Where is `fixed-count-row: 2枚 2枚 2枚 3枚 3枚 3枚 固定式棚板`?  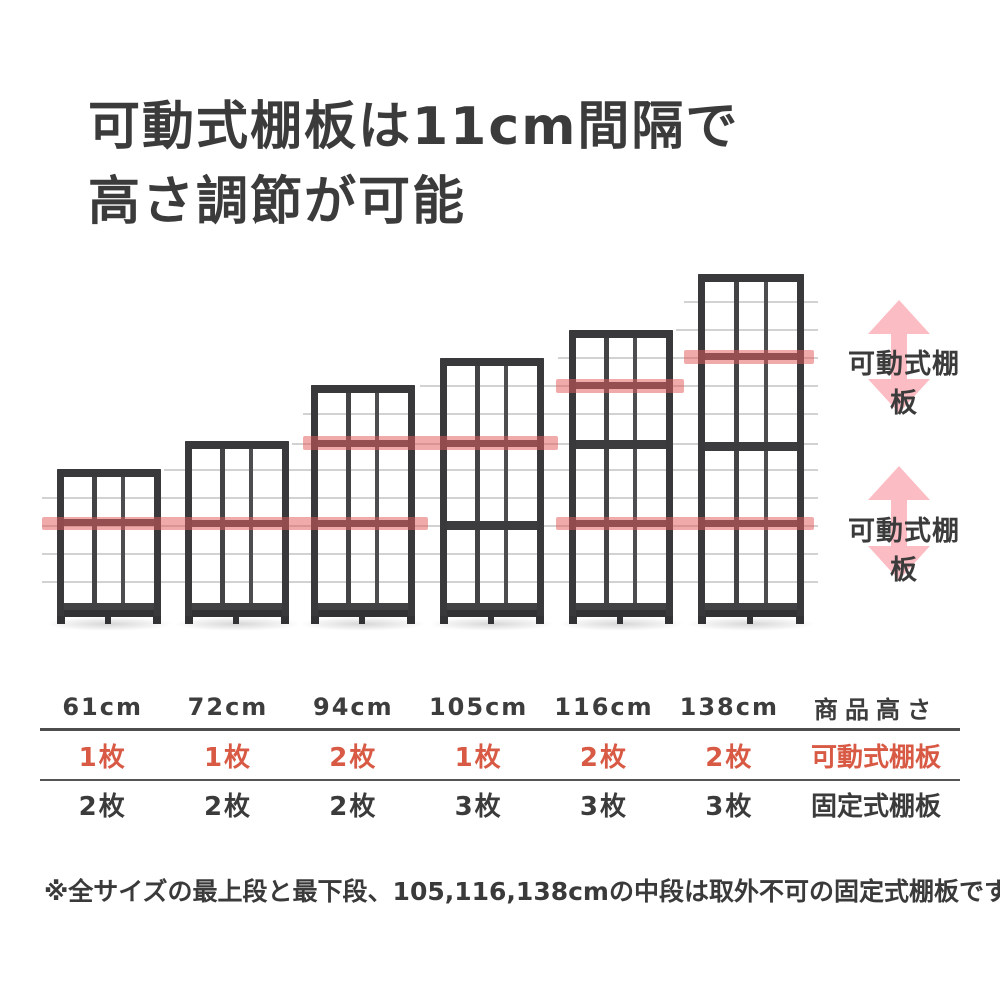
fixed-count-row: 2枚 2枚 2枚 3枚 3枚 3枚 固定式棚板 is located at coordinates (500, 804).